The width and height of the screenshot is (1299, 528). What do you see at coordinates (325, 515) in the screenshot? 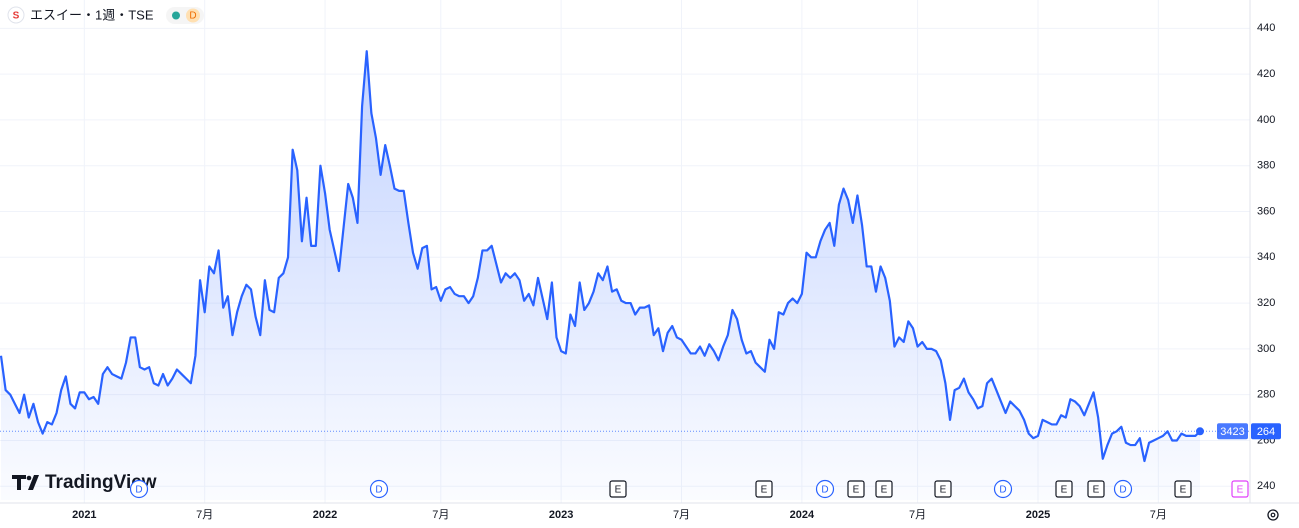
I see `x-tick-label: 2022` at bounding box center [325, 515].